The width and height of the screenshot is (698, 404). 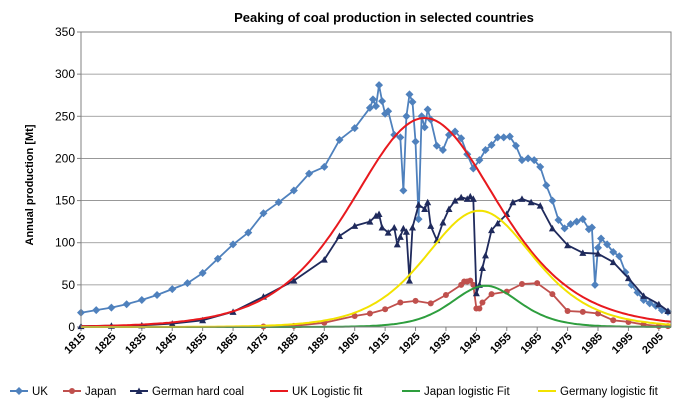 I want to click on x-tick-label: 1895, so click(x=319, y=344).